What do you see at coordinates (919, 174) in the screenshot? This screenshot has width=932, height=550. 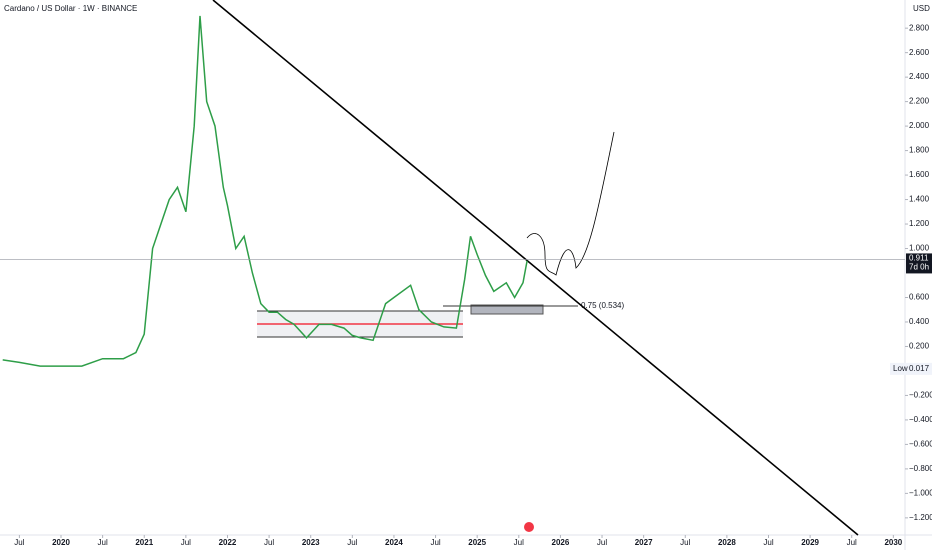 I see `y-tick-label: 1.600` at bounding box center [919, 174].